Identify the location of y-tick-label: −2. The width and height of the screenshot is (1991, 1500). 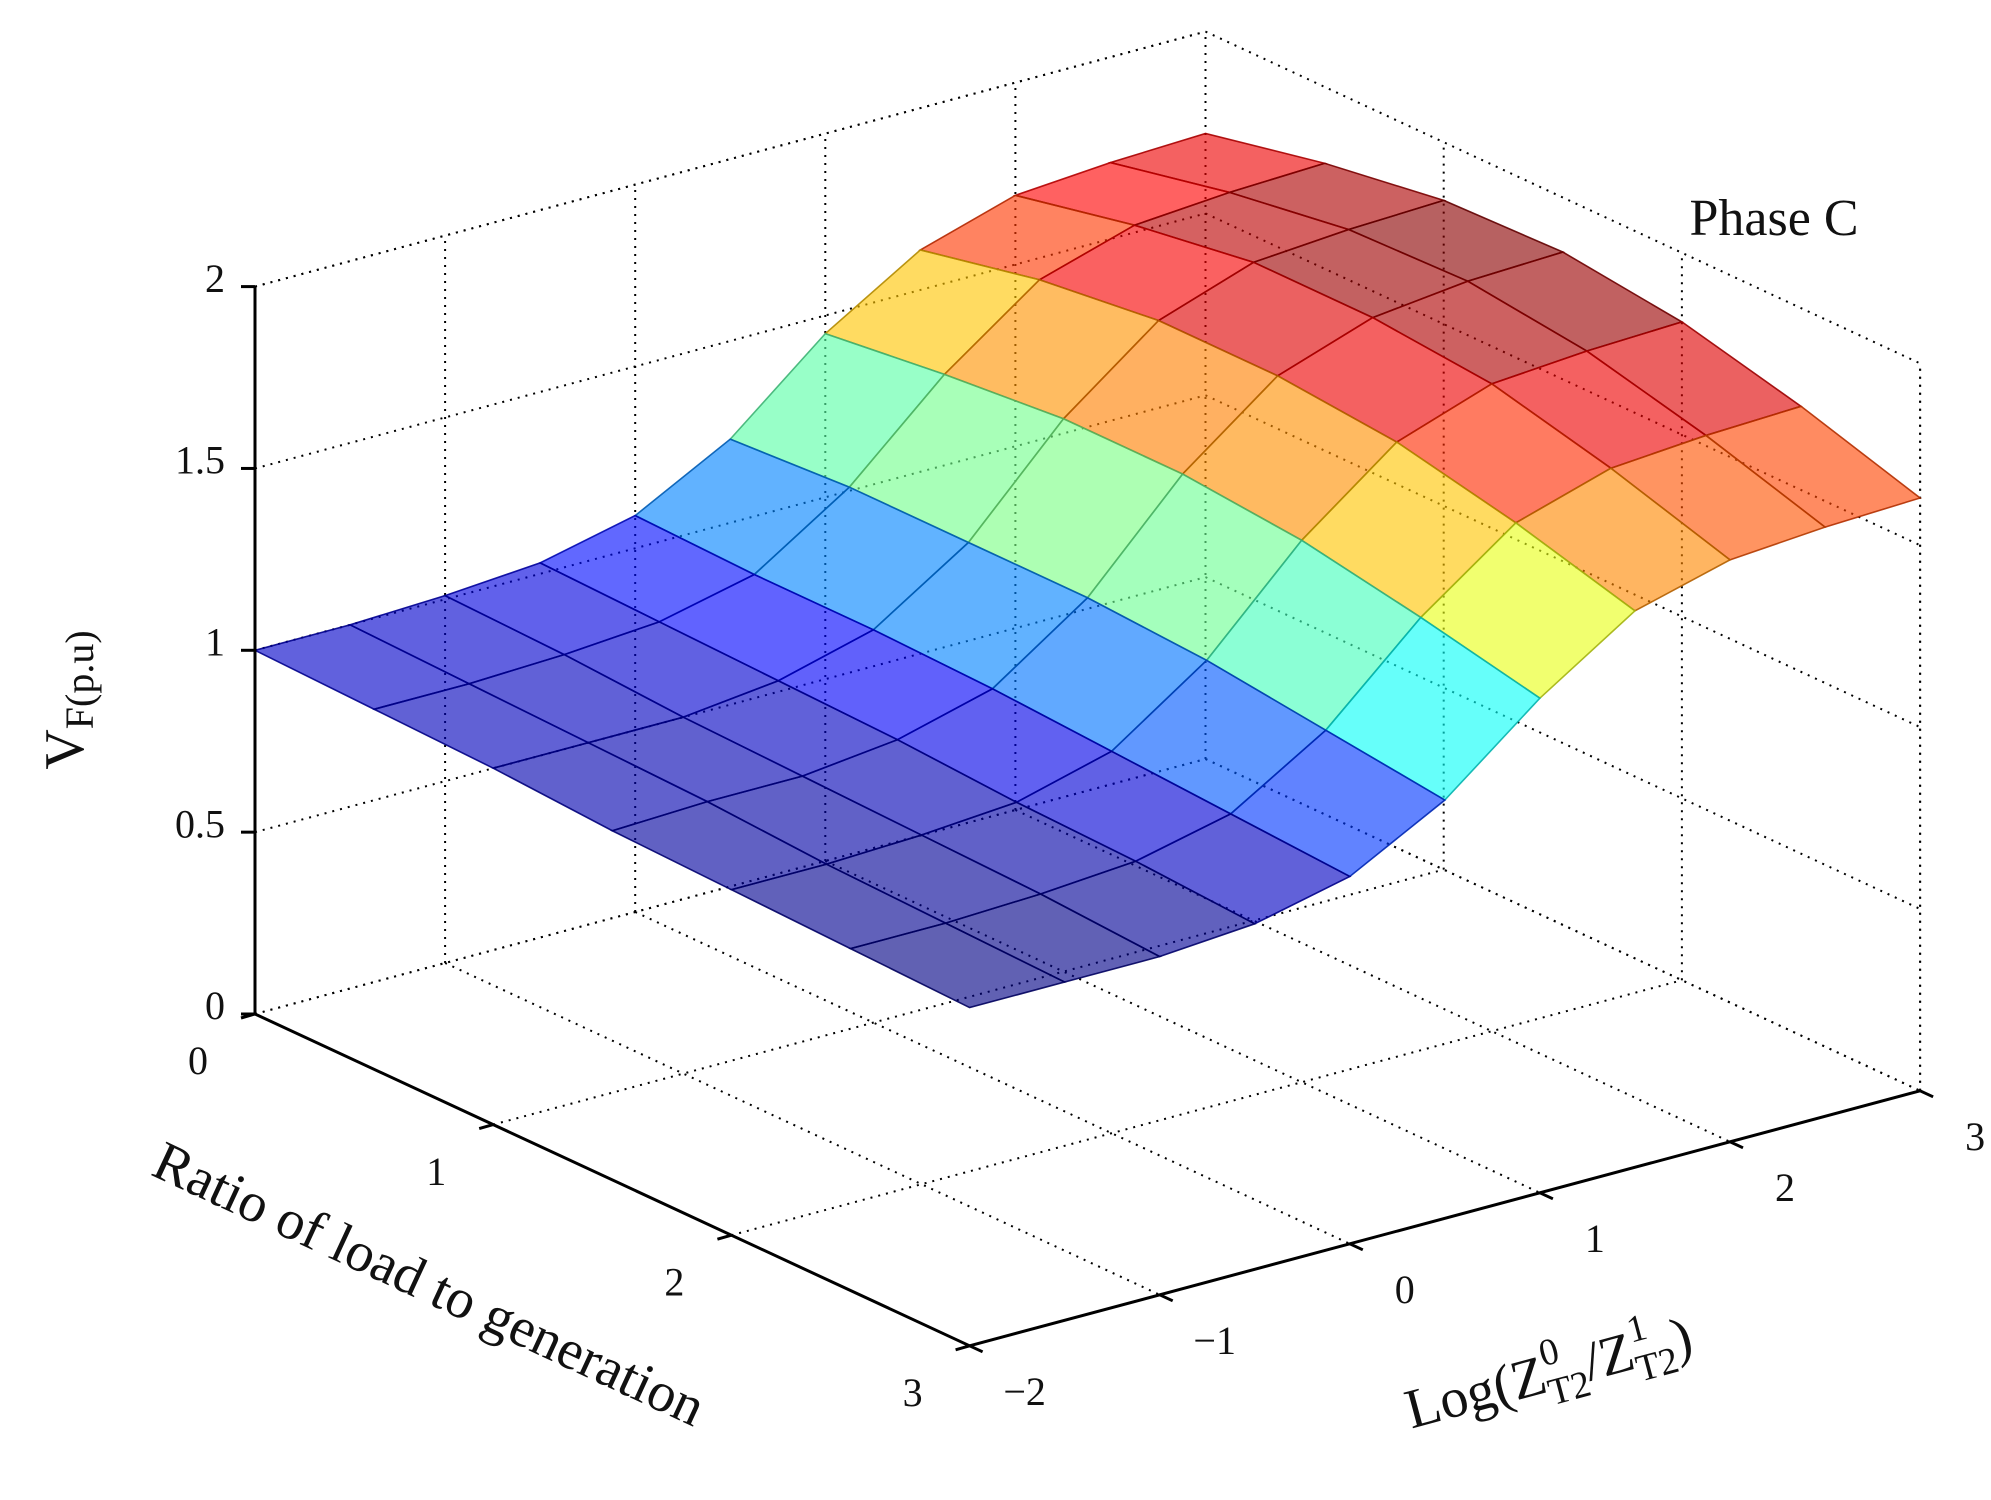
(1024, 1391).